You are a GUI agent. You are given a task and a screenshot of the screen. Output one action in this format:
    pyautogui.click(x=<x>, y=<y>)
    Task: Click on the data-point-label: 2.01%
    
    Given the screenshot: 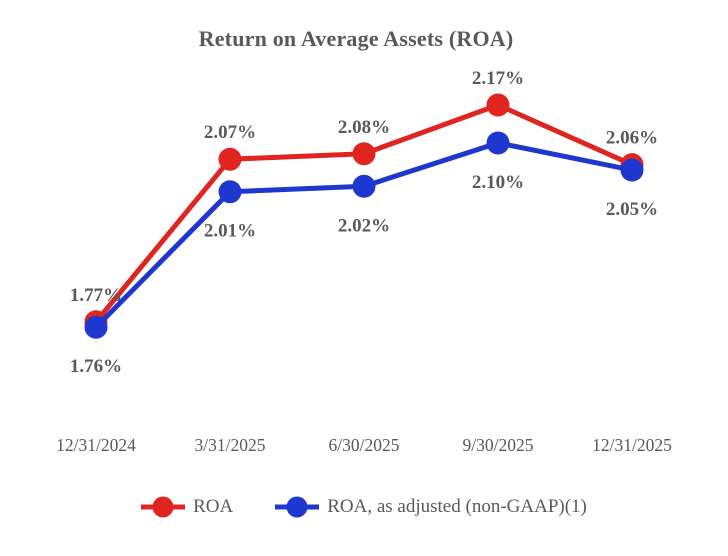 What is the action you would take?
    pyautogui.click(x=230, y=231)
    